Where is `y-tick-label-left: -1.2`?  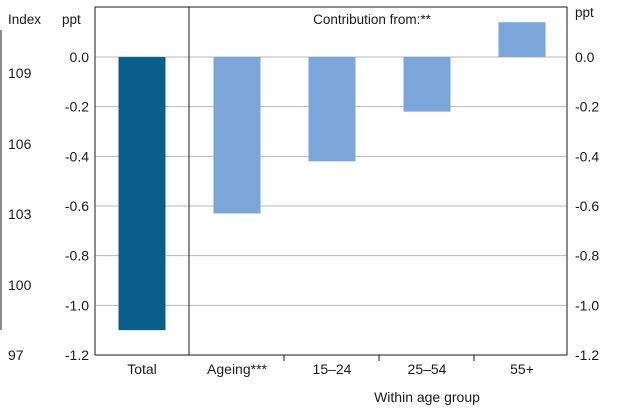
y-tick-label-left: -1.2 is located at coordinates (77, 355).